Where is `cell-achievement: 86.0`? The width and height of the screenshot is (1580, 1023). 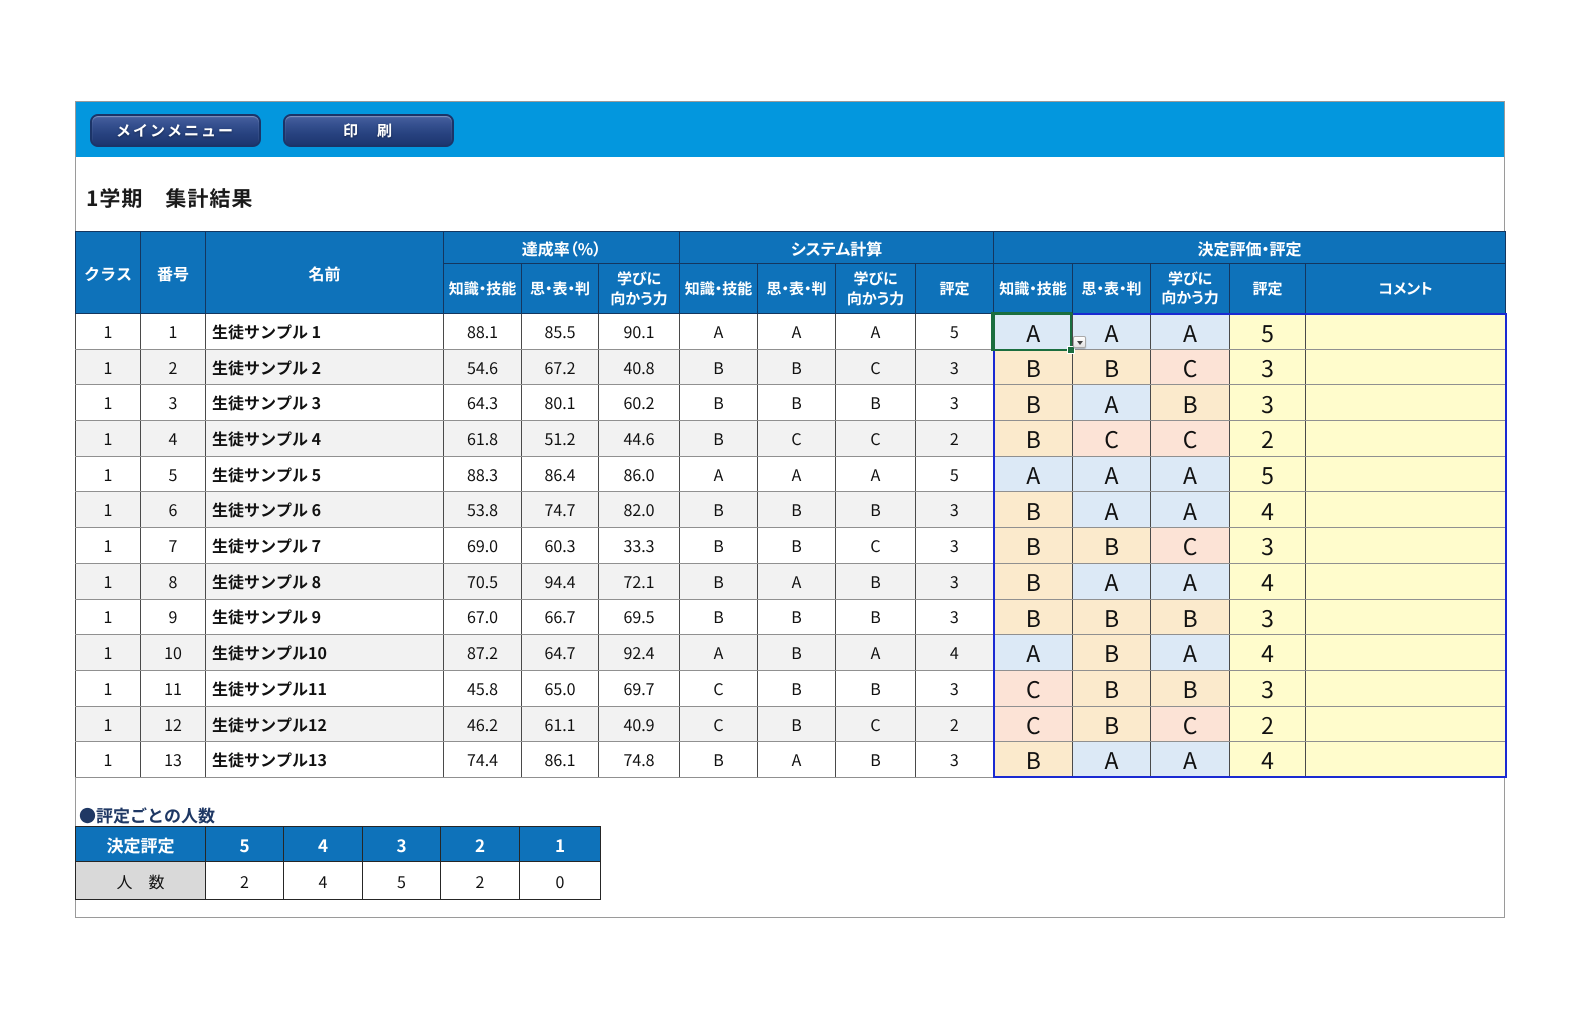
cell-achievement: 86.0 is located at coordinates (639, 474).